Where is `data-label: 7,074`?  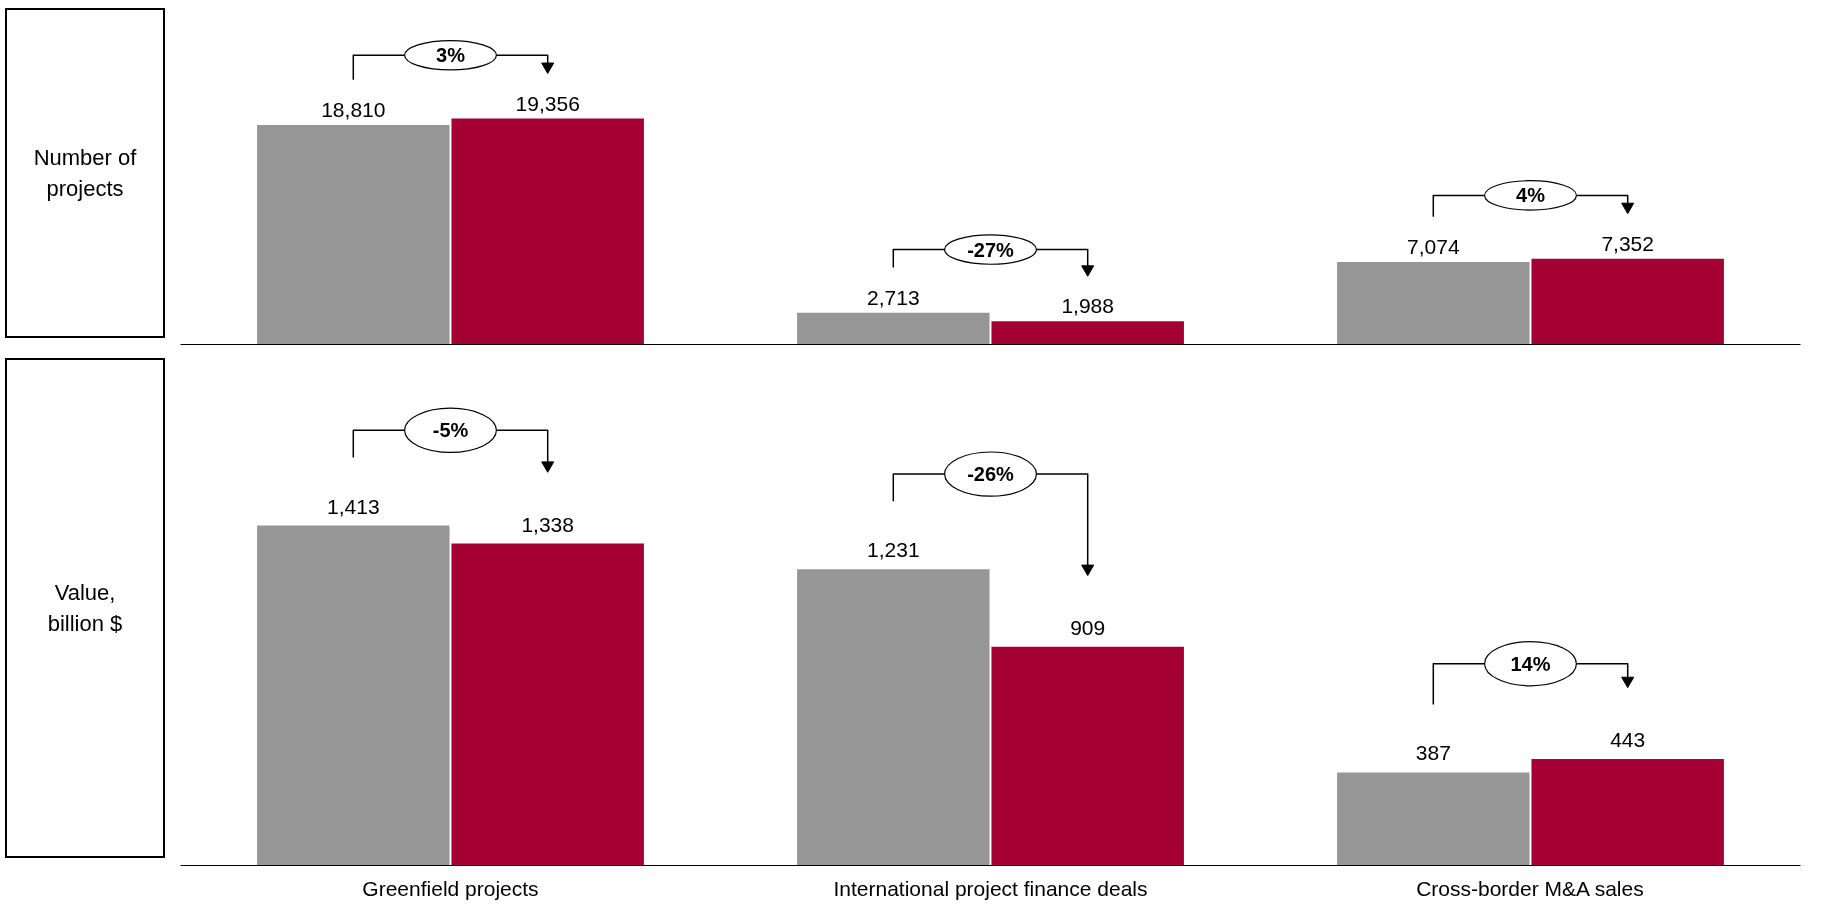
data-label: 7,074 is located at coordinates (1433, 246).